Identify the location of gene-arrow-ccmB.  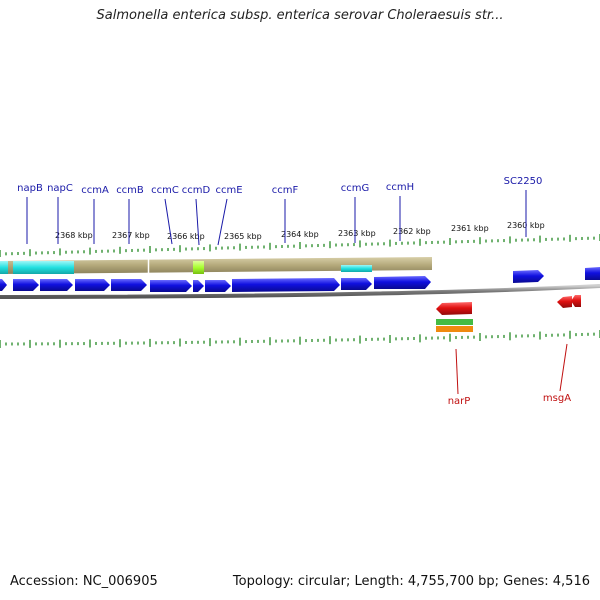
(129, 285).